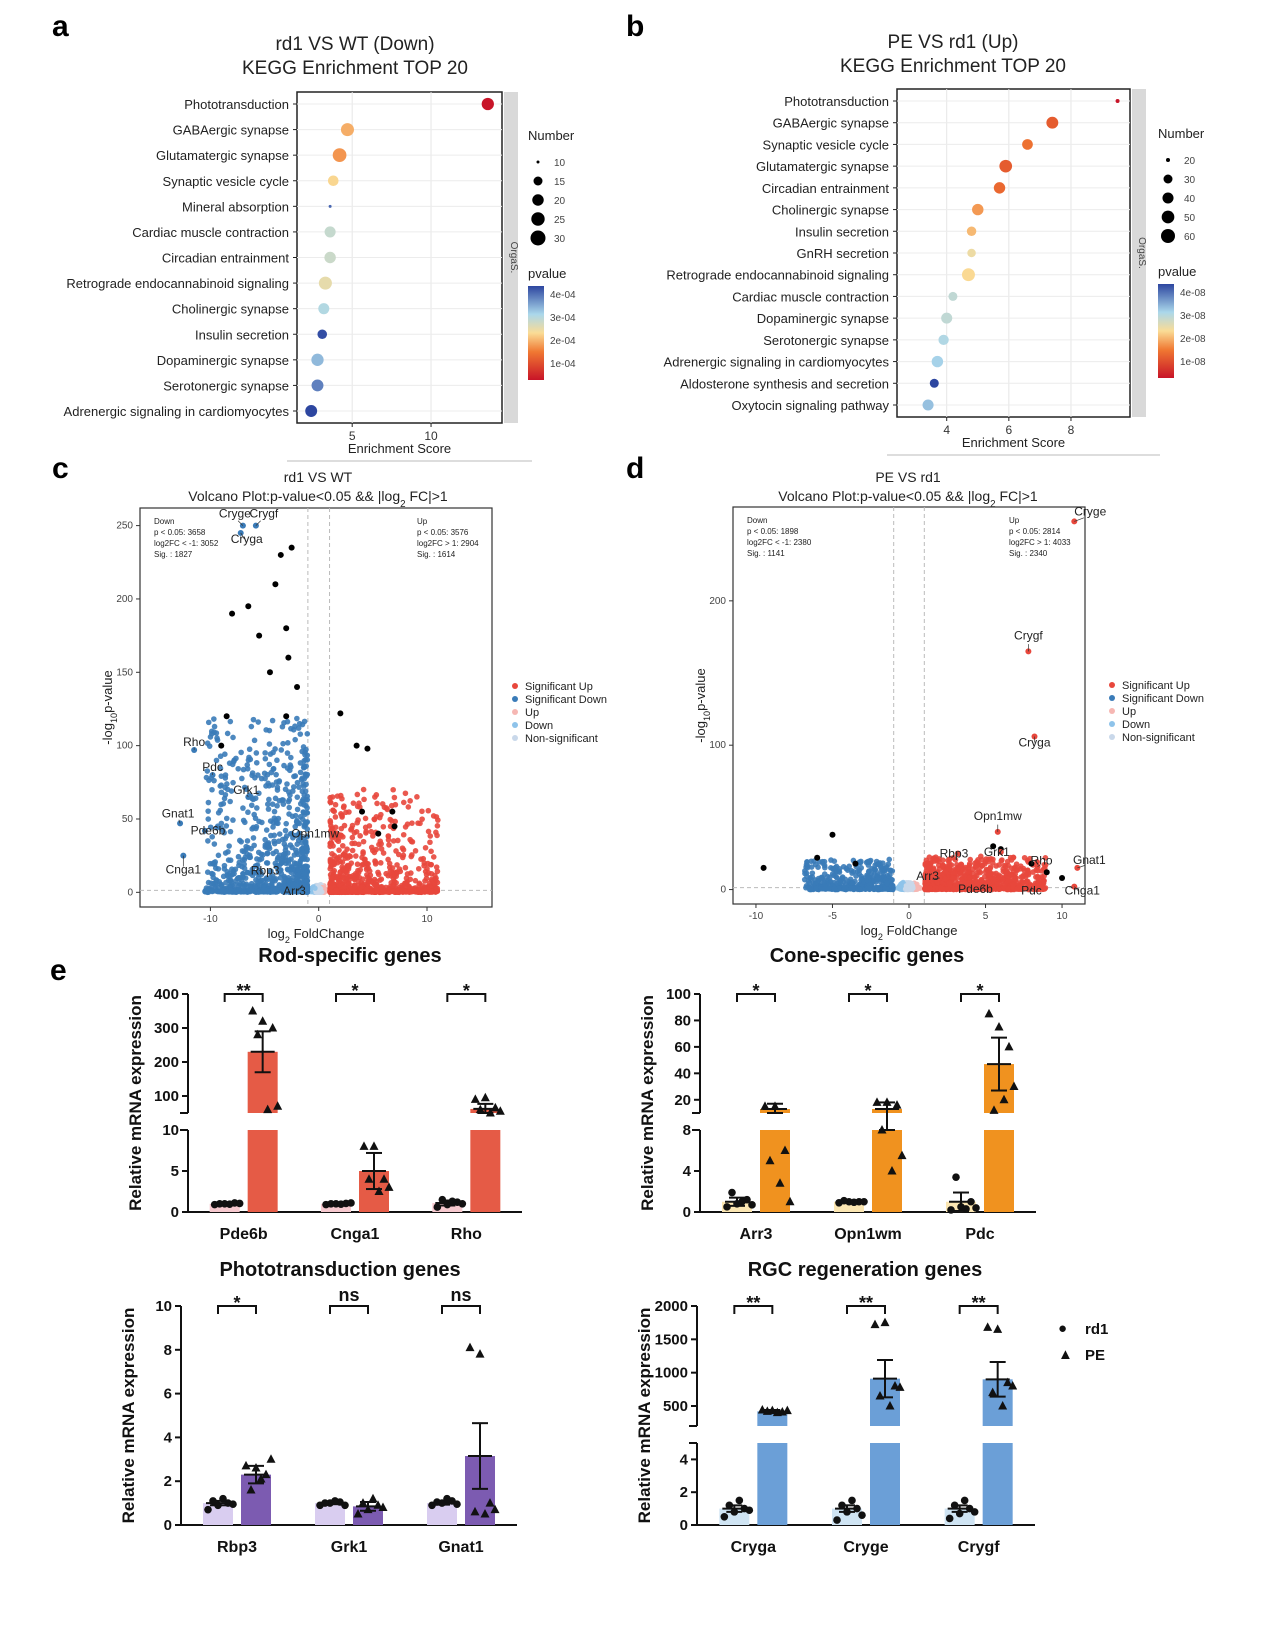 This screenshot has width=1269, height=1631. What do you see at coordinates (354, 44) in the screenshot?
I see `plot-title: rd1 VS WT (Down)` at bounding box center [354, 44].